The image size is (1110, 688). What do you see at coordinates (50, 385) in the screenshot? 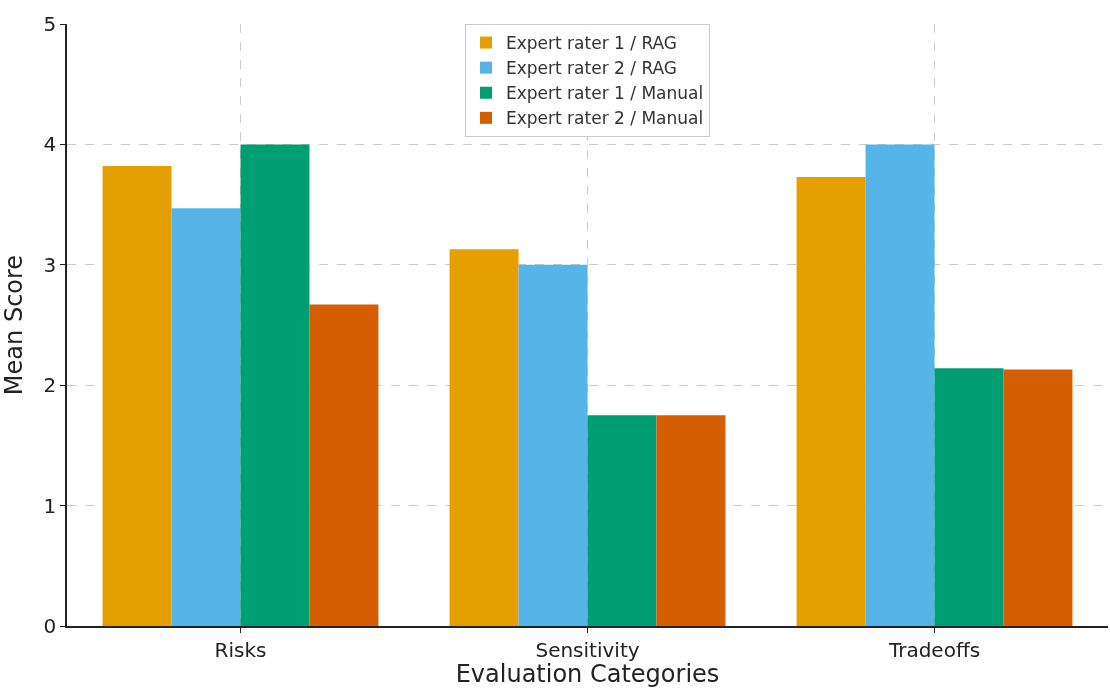
I see `y-tick-label: 2` at bounding box center [50, 385].